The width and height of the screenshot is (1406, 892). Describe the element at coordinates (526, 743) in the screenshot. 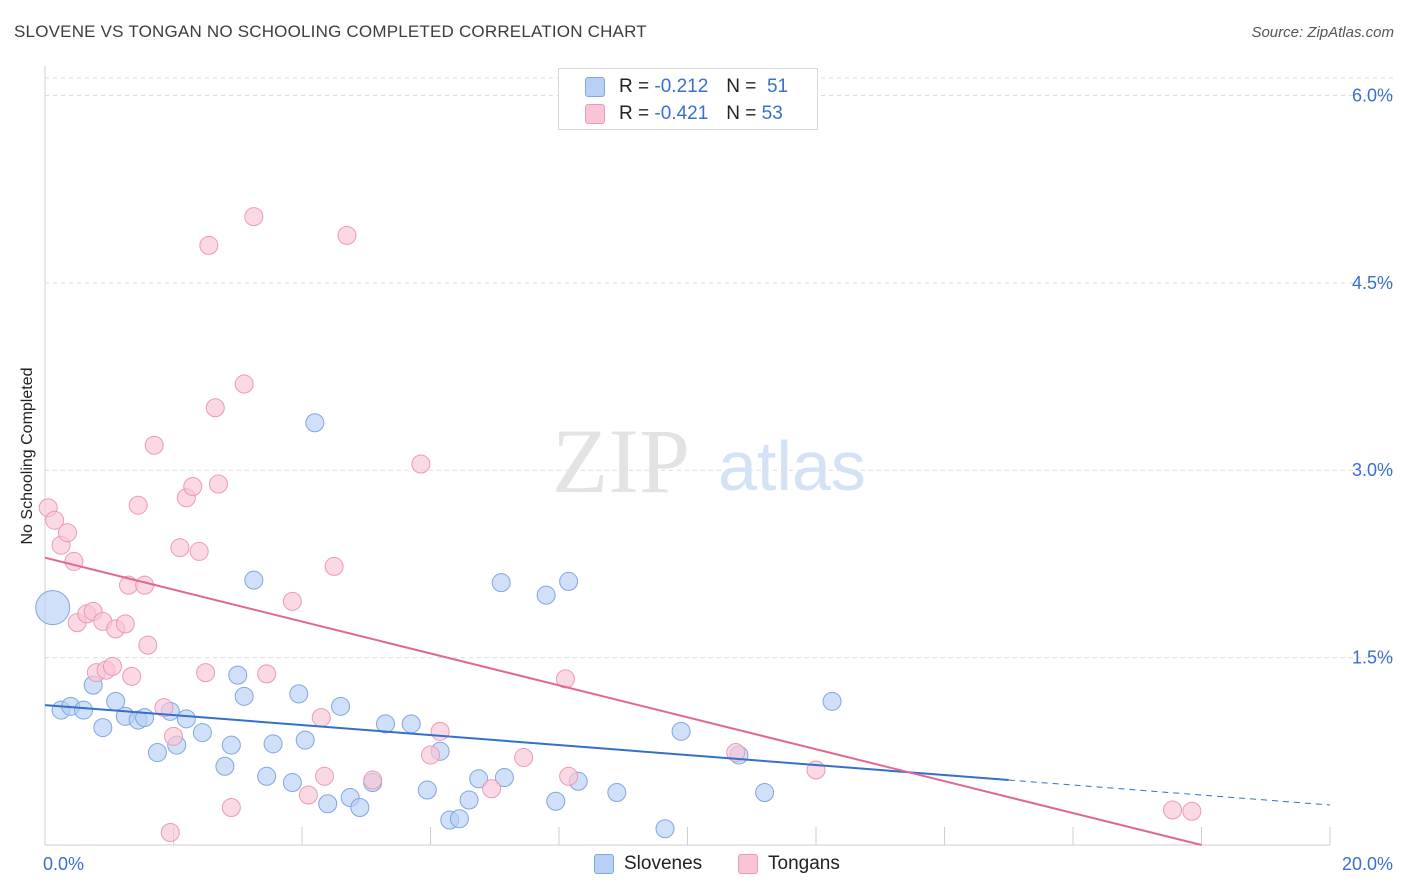

I see `slovene-trend-line` at that location.